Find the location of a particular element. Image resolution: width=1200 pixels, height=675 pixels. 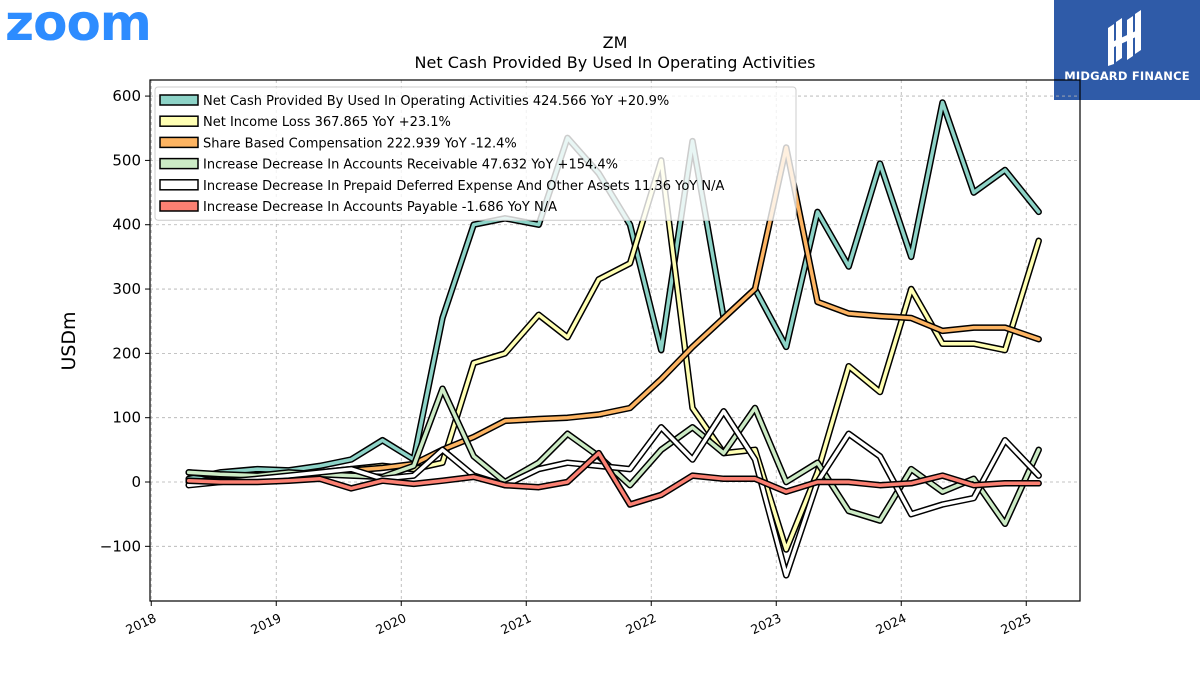

y-tick-label: 0 is located at coordinates (136, 482).